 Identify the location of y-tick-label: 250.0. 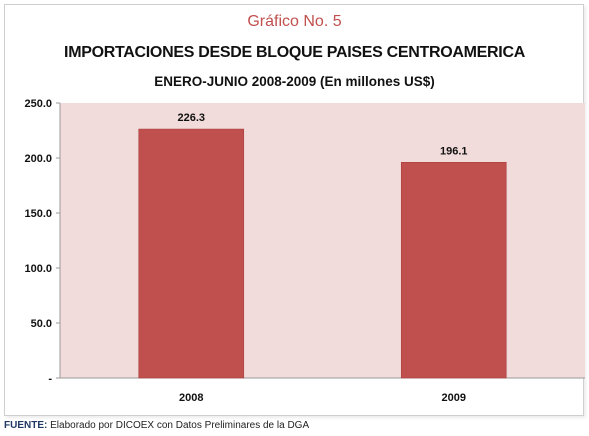
(38, 104).